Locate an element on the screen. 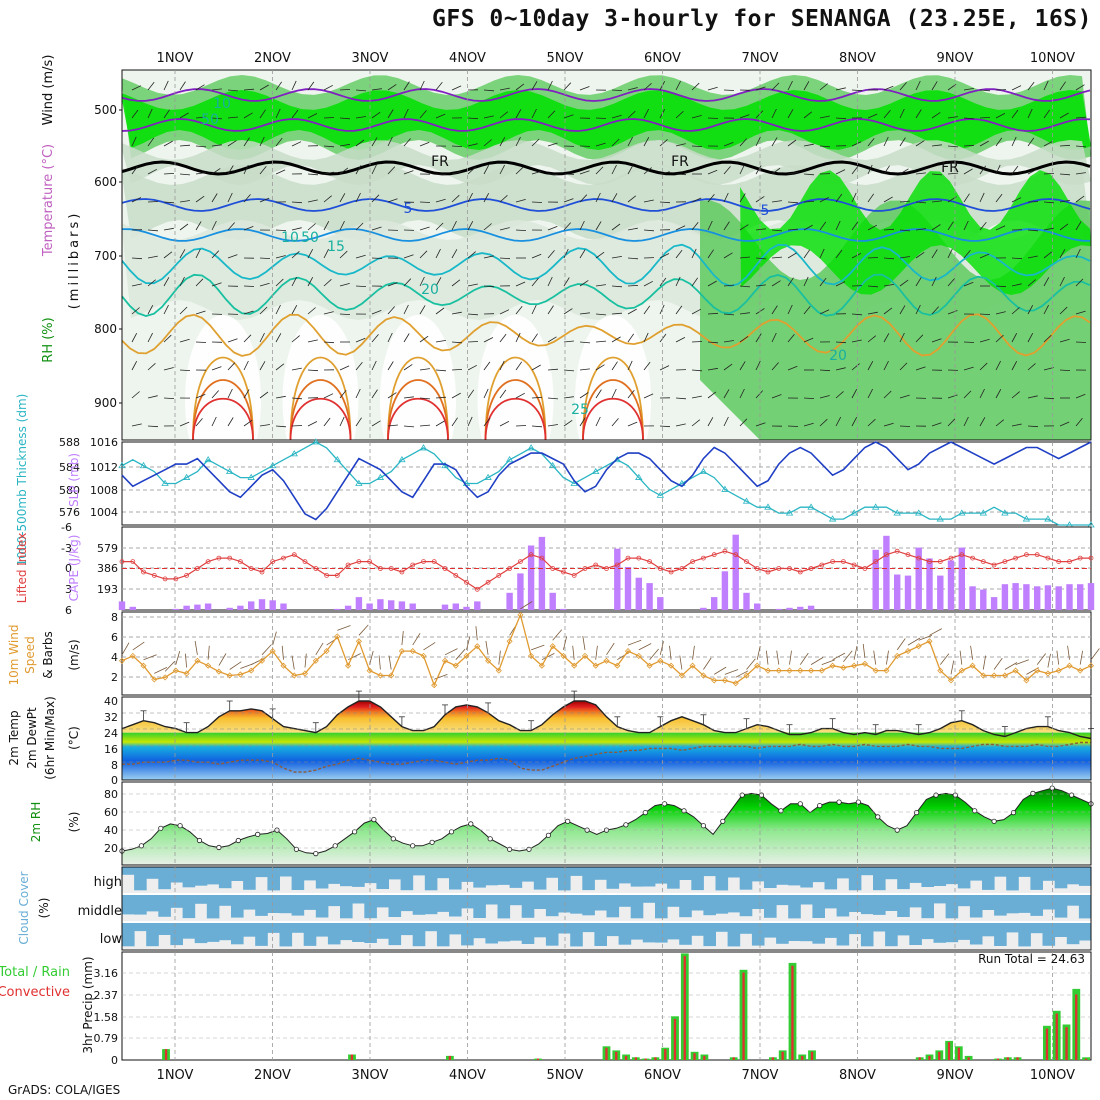 Image resolution: width=1100 pixels, height=1100 pixels. top-x-tick-label: 3NOV is located at coordinates (370, 58).